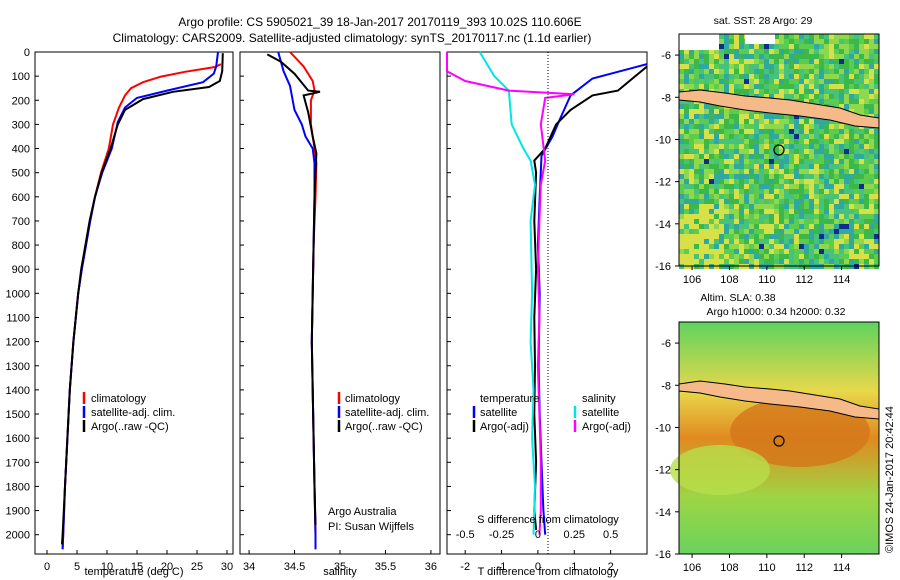 The height and width of the screenshot is (580, 900). What do you see at coordinates (507, 293) in the screenshot?
I see `series-line-salinity-satellite` at bounding box center [507, 293].